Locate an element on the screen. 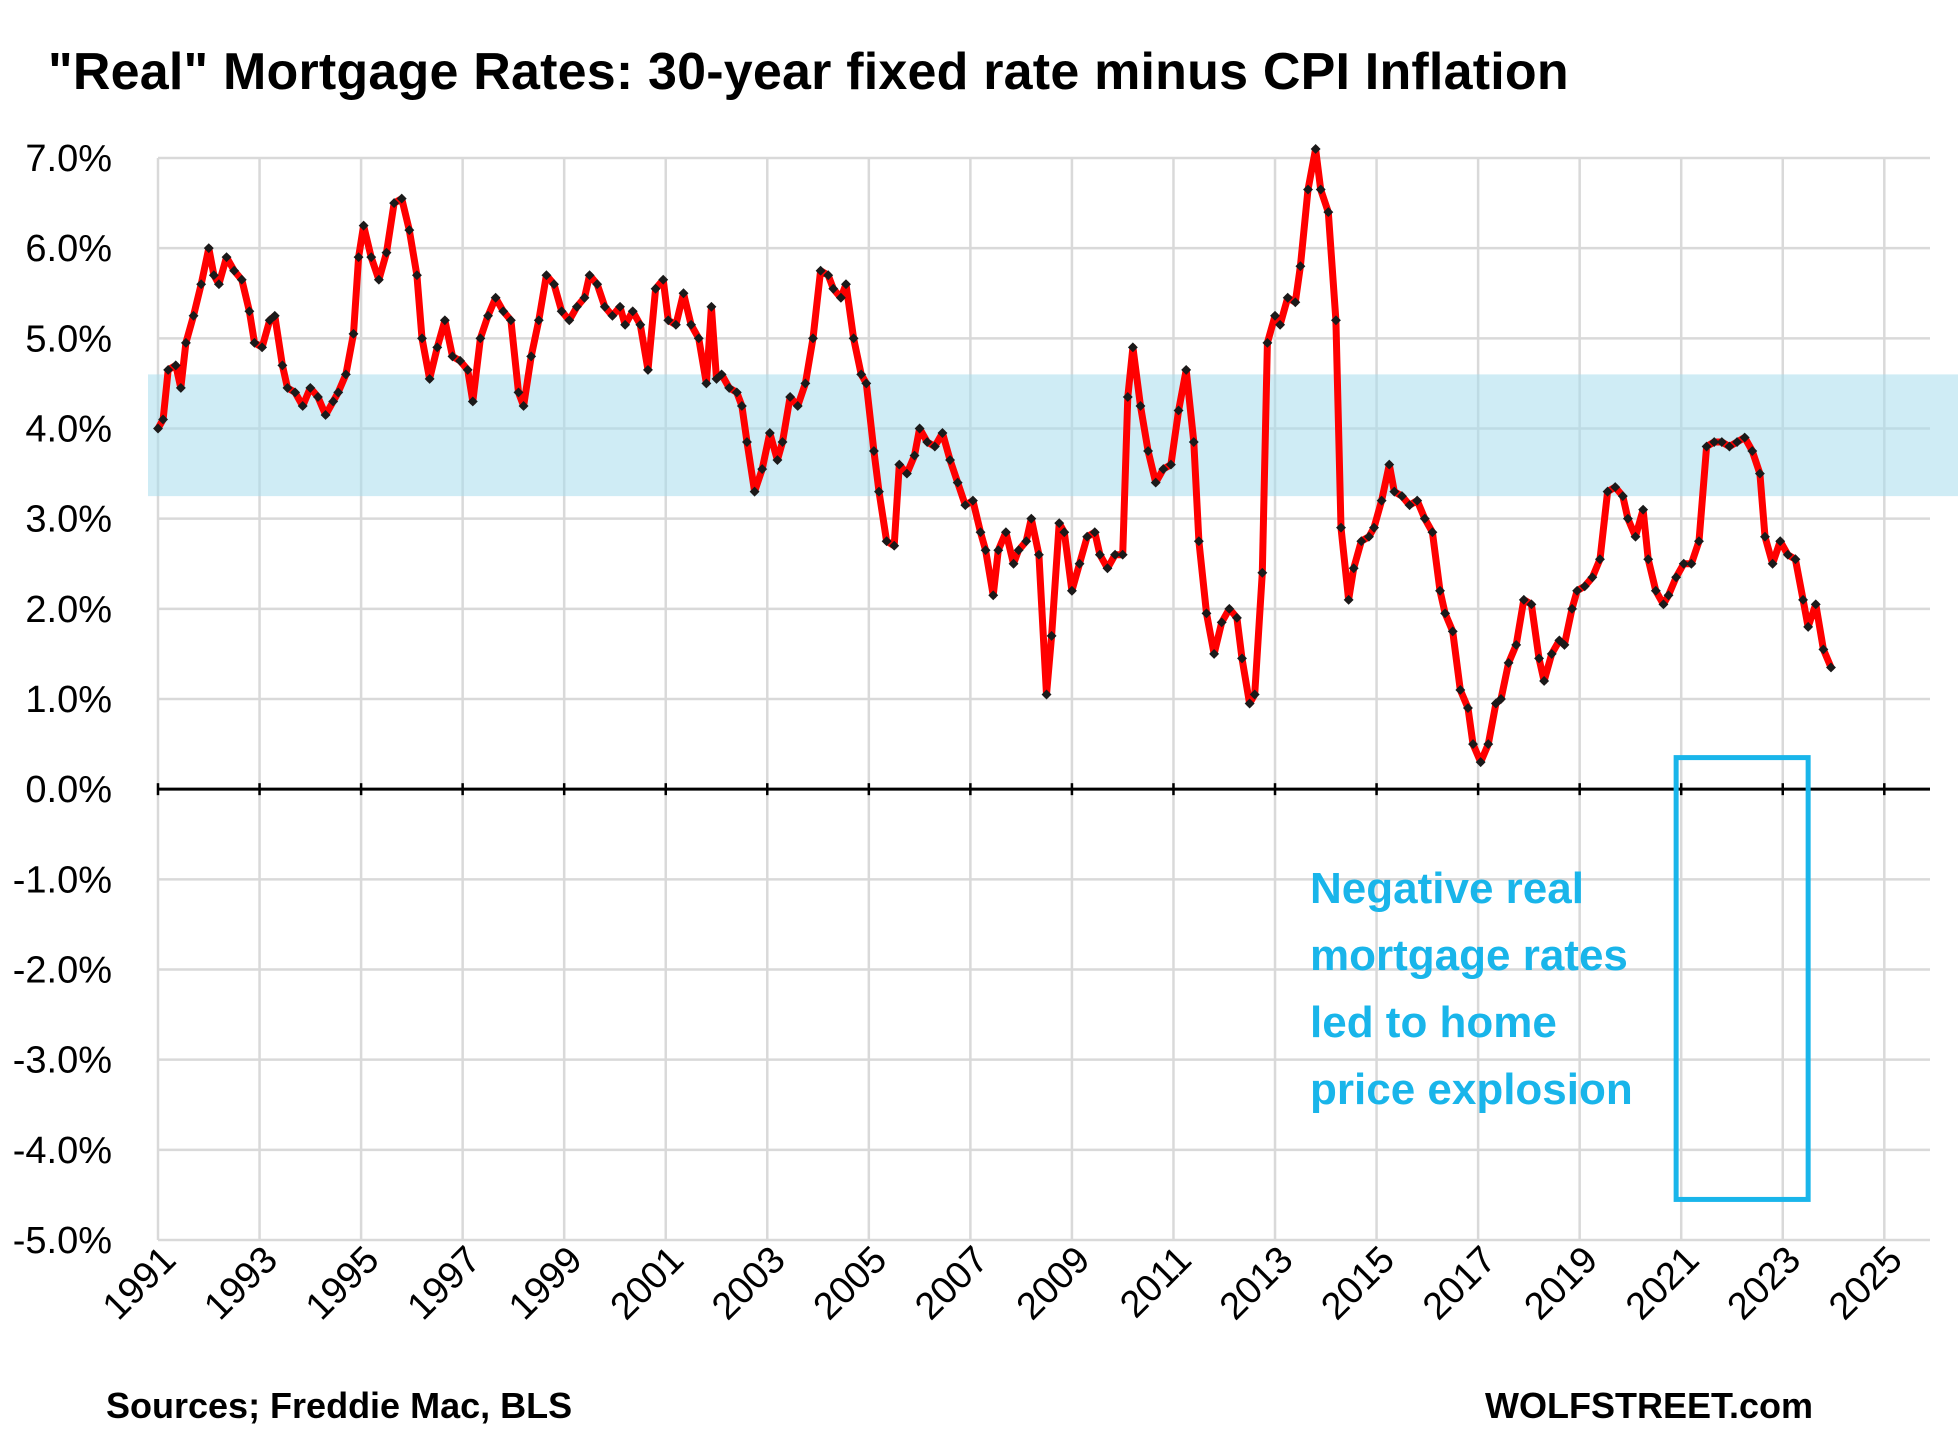 The image size is (1958, 1448). y-tick-label: 2.0% is located at coordinates (68, 610).